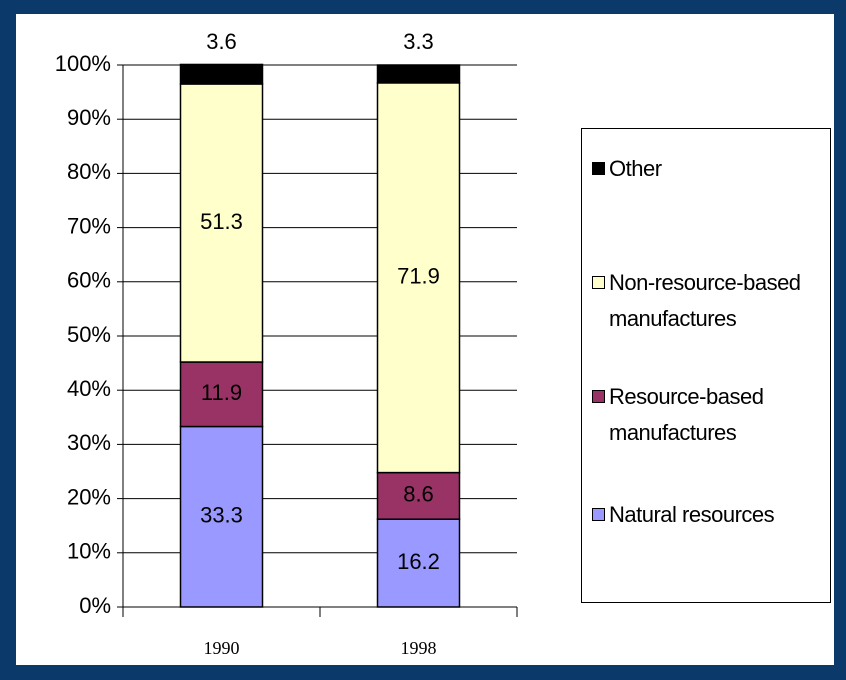 This screenshot has width=846, height=680. What do you see at coordinates (635, 168) in the screenshot?
I see `legend-label: Other` at bounding box center [635, 168].